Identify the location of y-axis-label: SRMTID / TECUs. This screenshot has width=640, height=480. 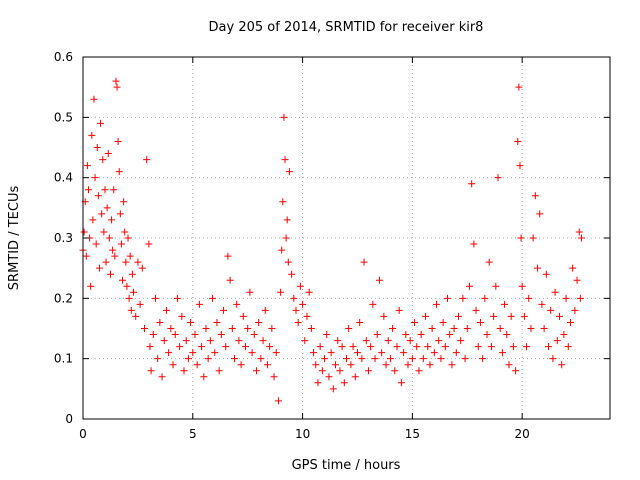
(14, 238).